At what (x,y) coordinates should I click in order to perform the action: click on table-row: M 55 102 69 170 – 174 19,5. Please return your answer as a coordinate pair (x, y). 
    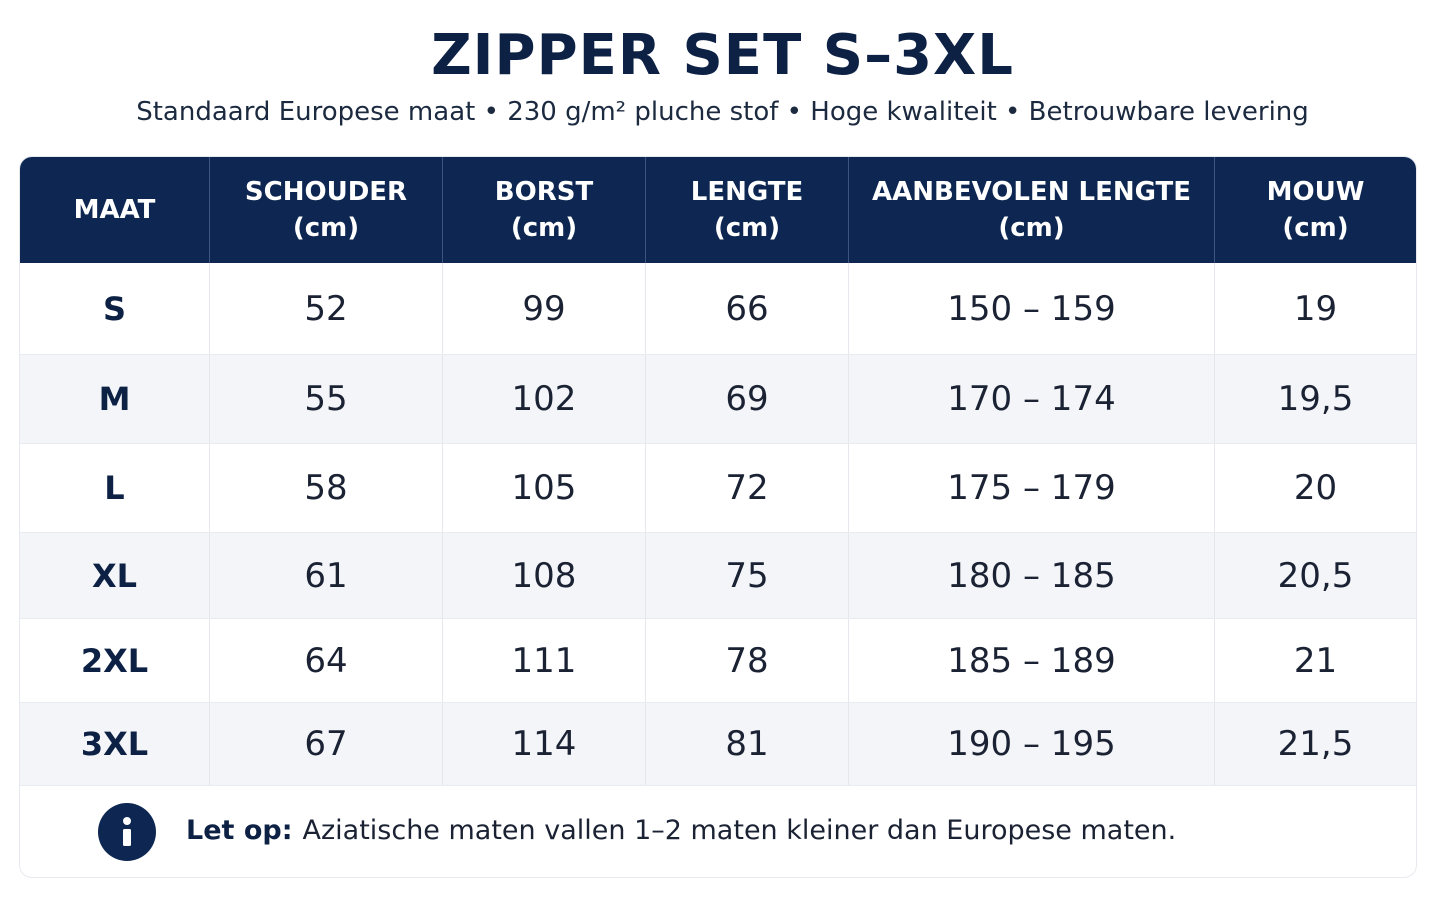
    Looking at the image, I should click on (718, 399).